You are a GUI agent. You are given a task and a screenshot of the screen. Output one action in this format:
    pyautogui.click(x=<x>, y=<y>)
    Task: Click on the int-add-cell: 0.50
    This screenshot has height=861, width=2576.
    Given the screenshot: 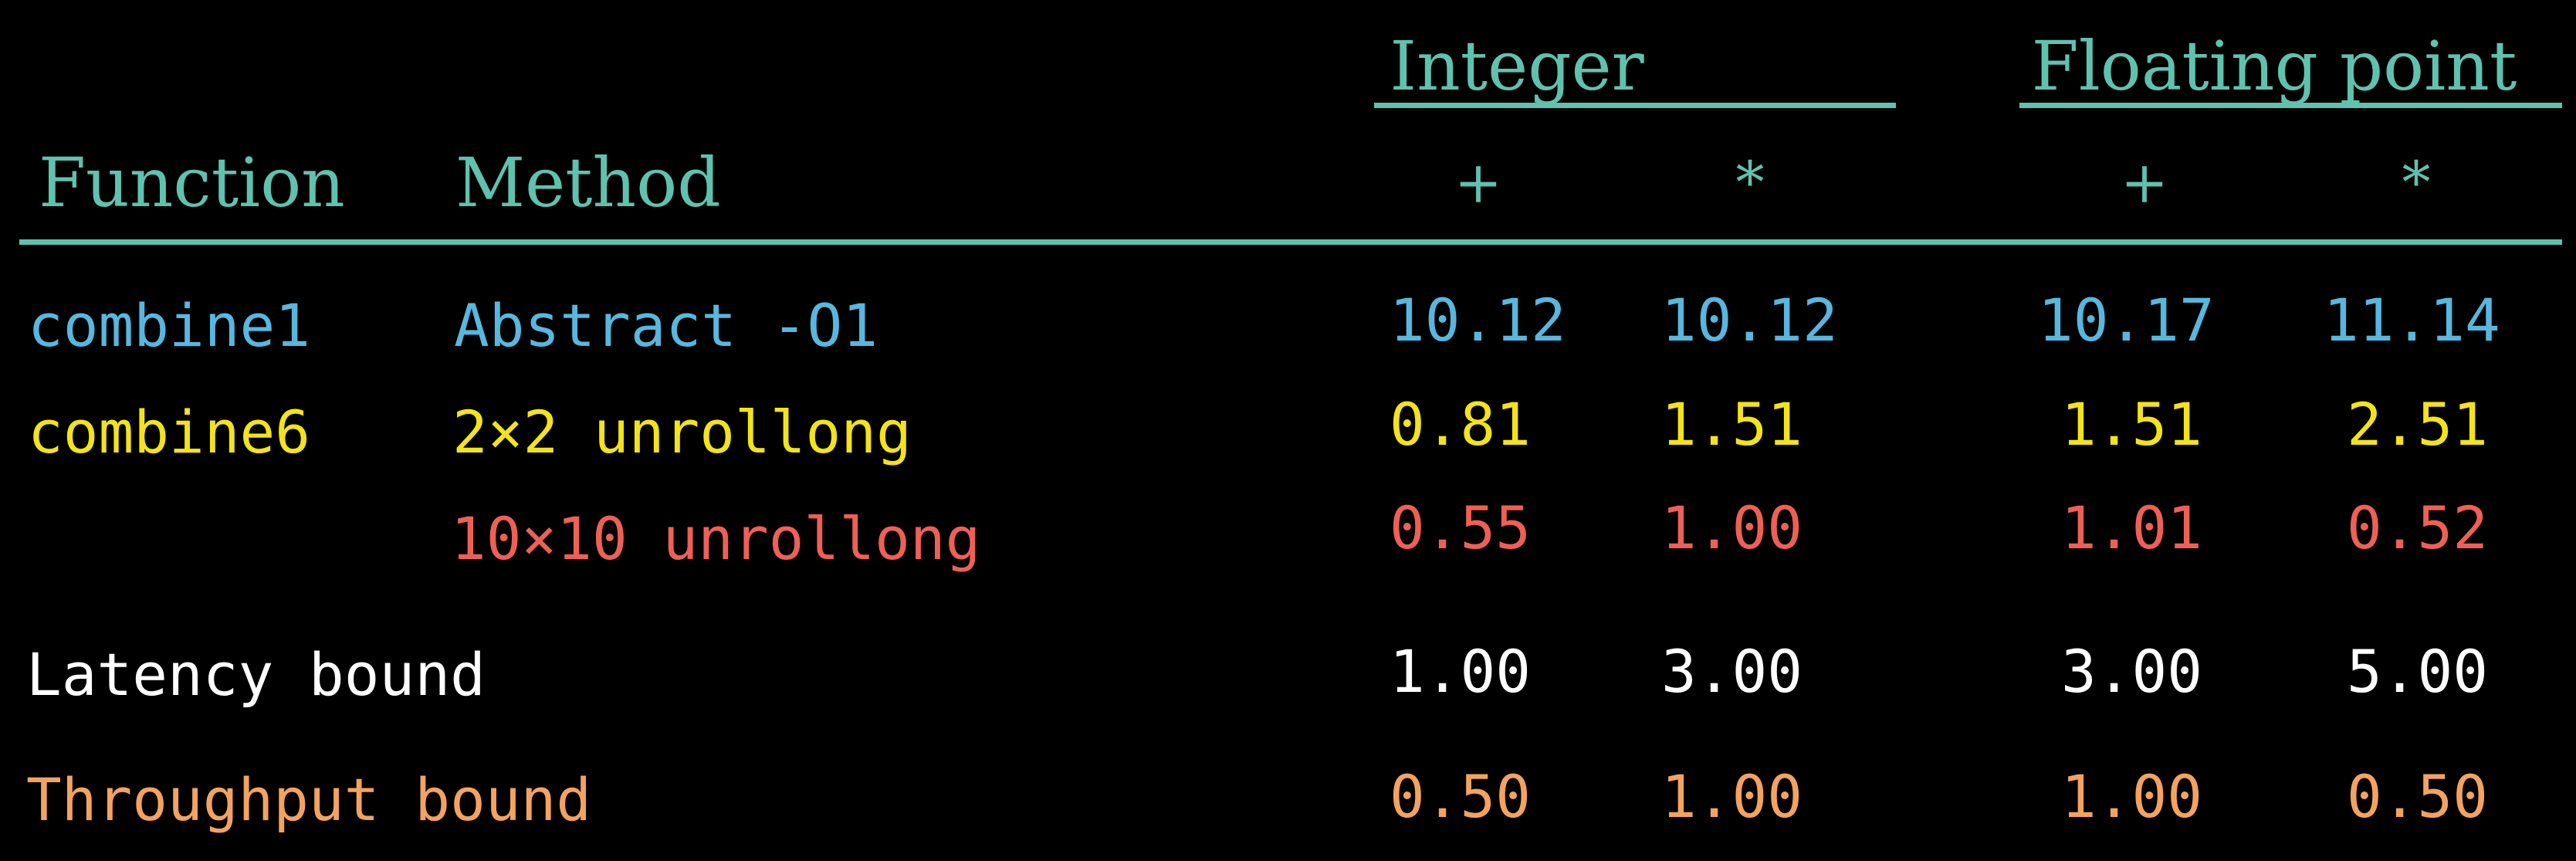 What is the action you would take?
    pyautogui.click(x=1461, y=797)
    